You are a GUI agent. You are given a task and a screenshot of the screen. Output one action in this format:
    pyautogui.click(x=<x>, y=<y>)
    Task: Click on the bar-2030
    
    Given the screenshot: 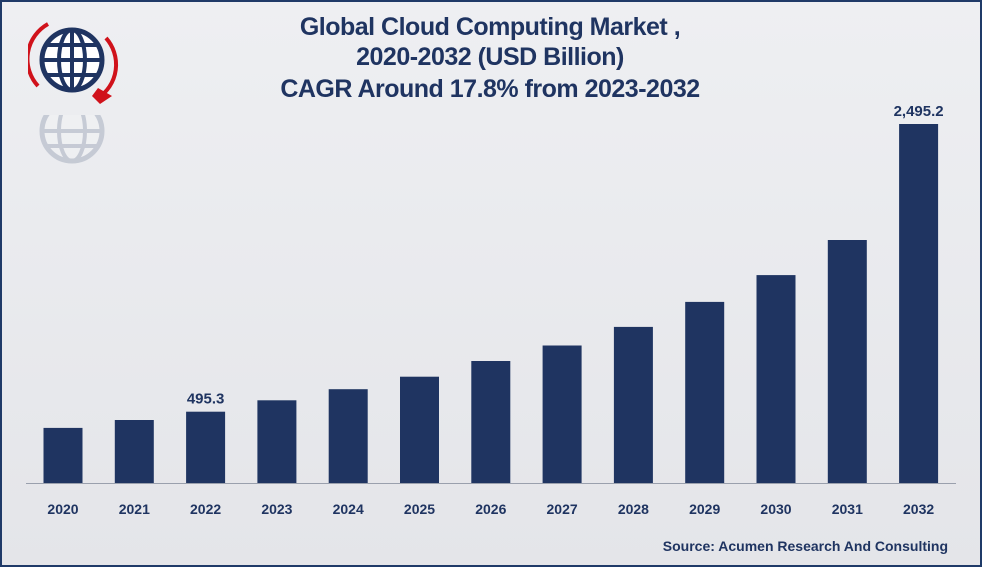 What is the action you would take?
    pyautogui.click(x=776, y=379)
    